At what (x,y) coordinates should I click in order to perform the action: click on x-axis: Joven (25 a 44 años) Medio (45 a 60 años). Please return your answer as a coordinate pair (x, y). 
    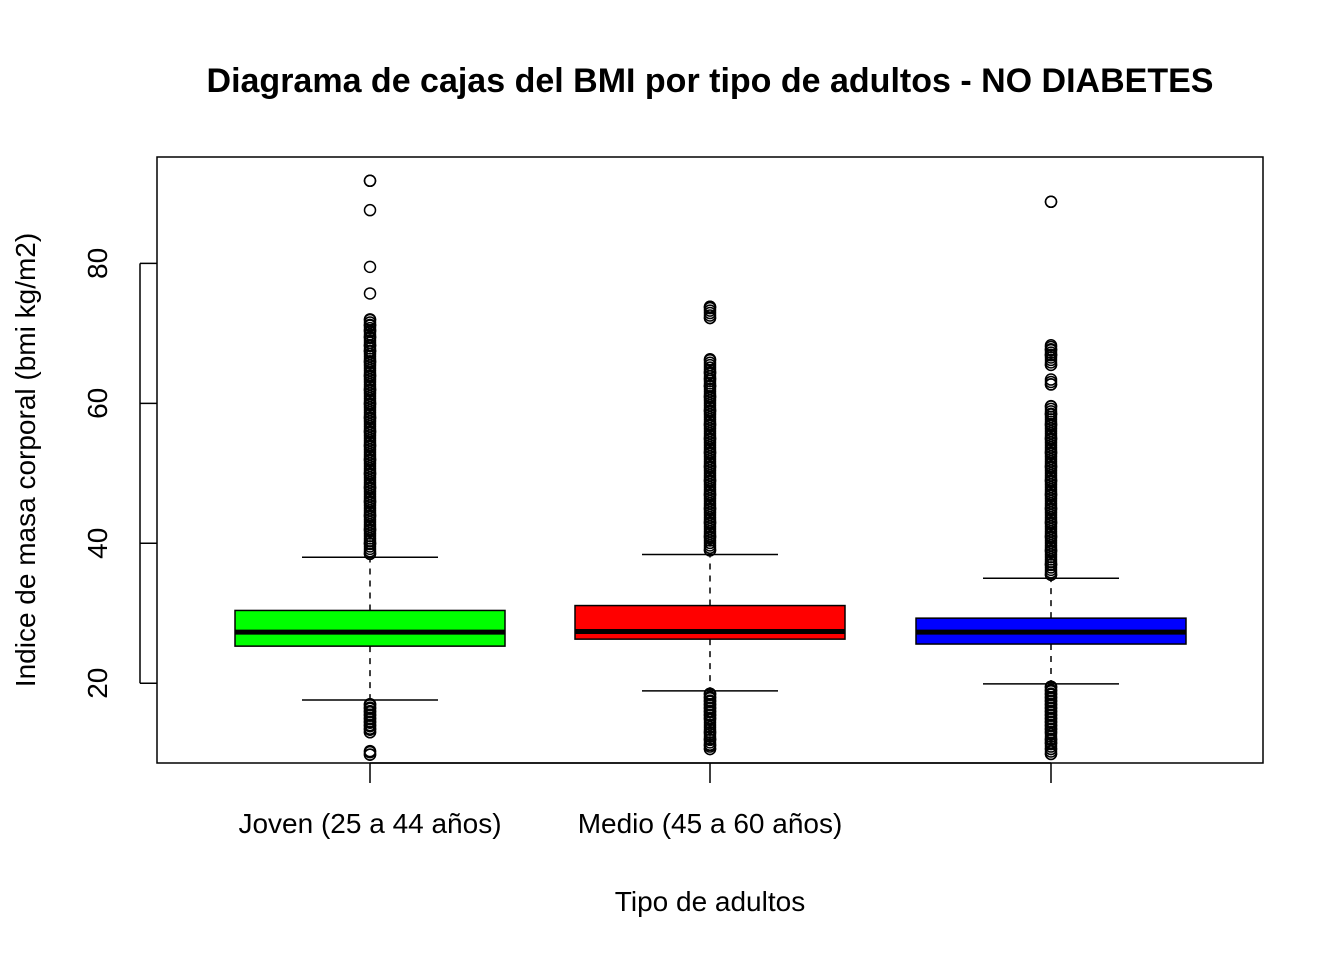
    Looking at the image, I should click on (645, 800).